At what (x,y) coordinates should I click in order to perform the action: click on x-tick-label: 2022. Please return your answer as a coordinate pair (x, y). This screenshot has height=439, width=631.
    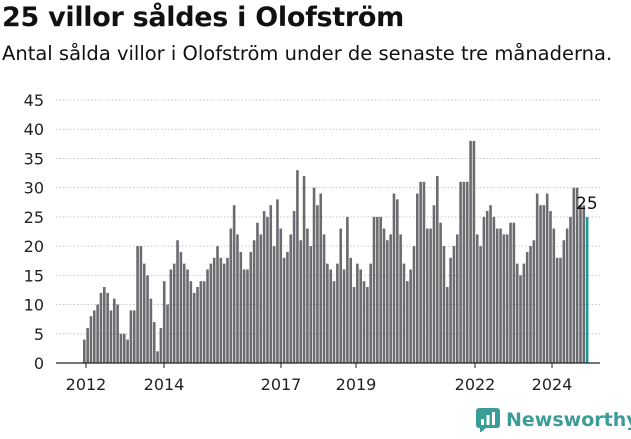
    Looking at the image, I should click on (475, 384).